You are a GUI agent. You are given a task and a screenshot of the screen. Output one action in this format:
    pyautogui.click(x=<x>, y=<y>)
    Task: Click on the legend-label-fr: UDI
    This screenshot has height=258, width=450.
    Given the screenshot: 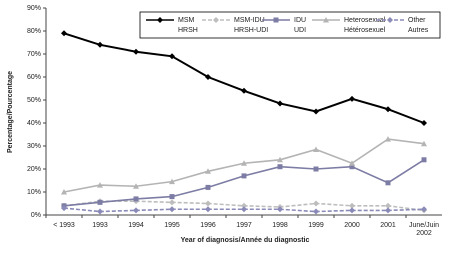 What is the action you would take?
    pyautogui.click(x=300, y=30)
    